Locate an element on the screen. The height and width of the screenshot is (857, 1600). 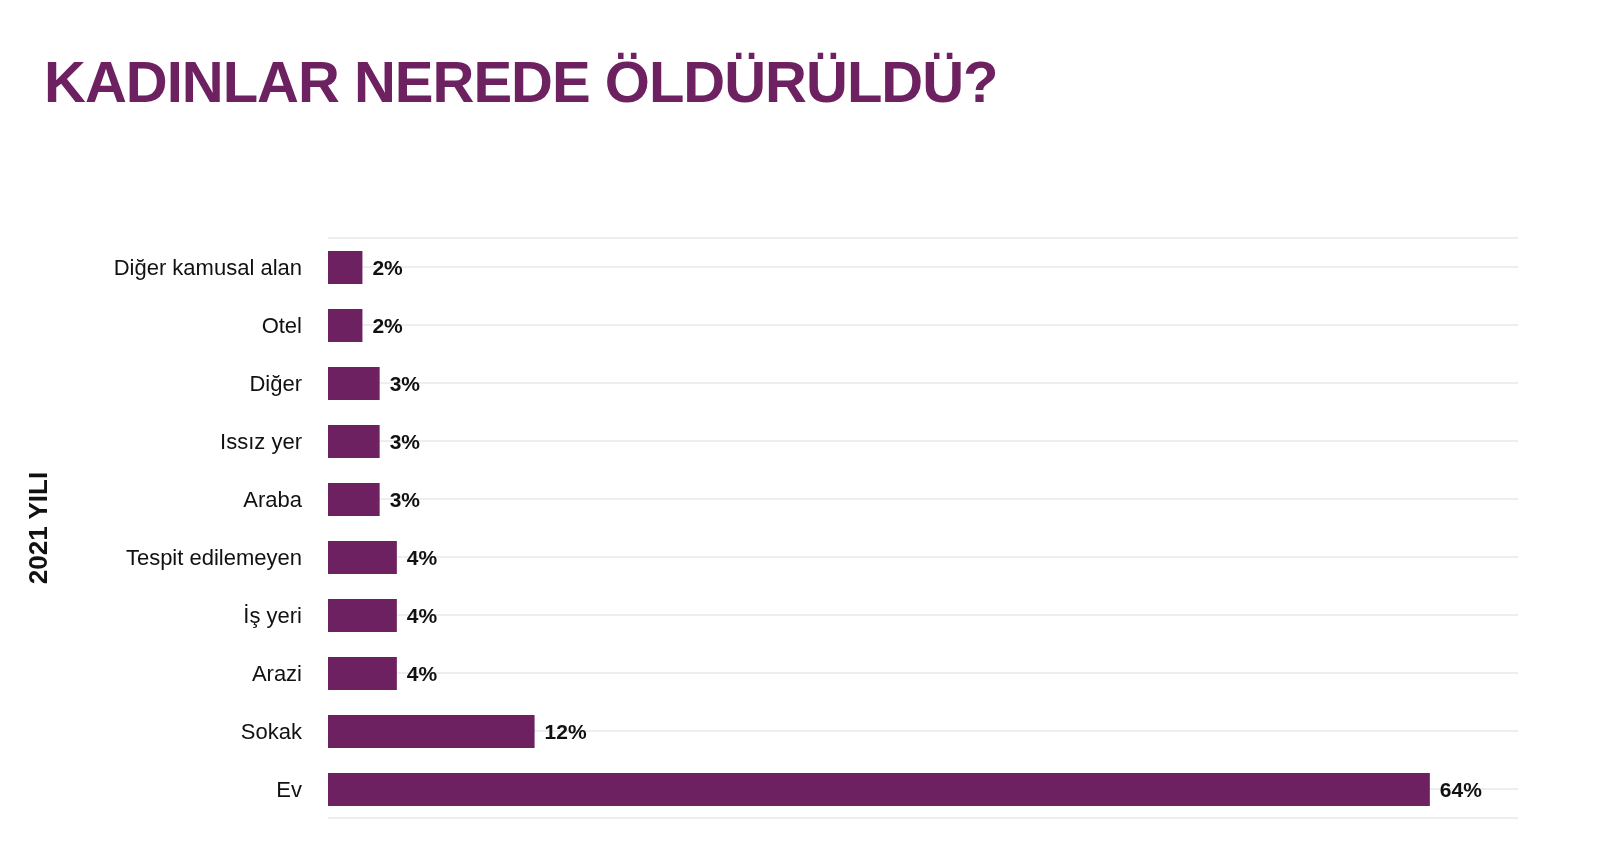
y-tick-label: Diğer kamusal alan is located at coordinates (207, 267).